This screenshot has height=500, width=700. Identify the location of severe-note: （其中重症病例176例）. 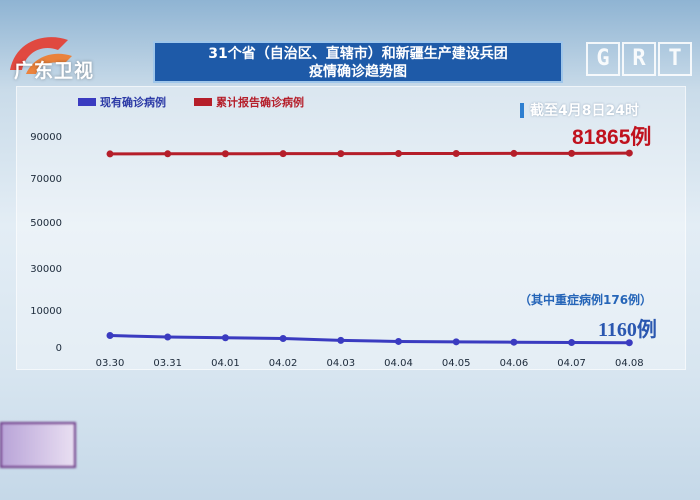
(586, 300).